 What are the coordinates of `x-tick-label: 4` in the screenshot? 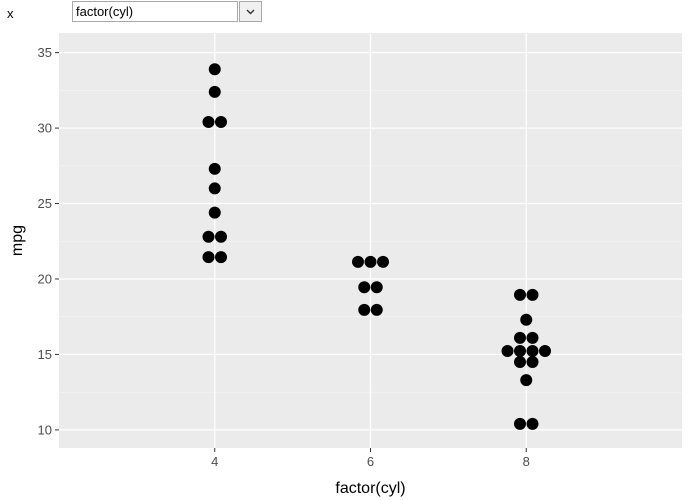 It's located at (214, 461).